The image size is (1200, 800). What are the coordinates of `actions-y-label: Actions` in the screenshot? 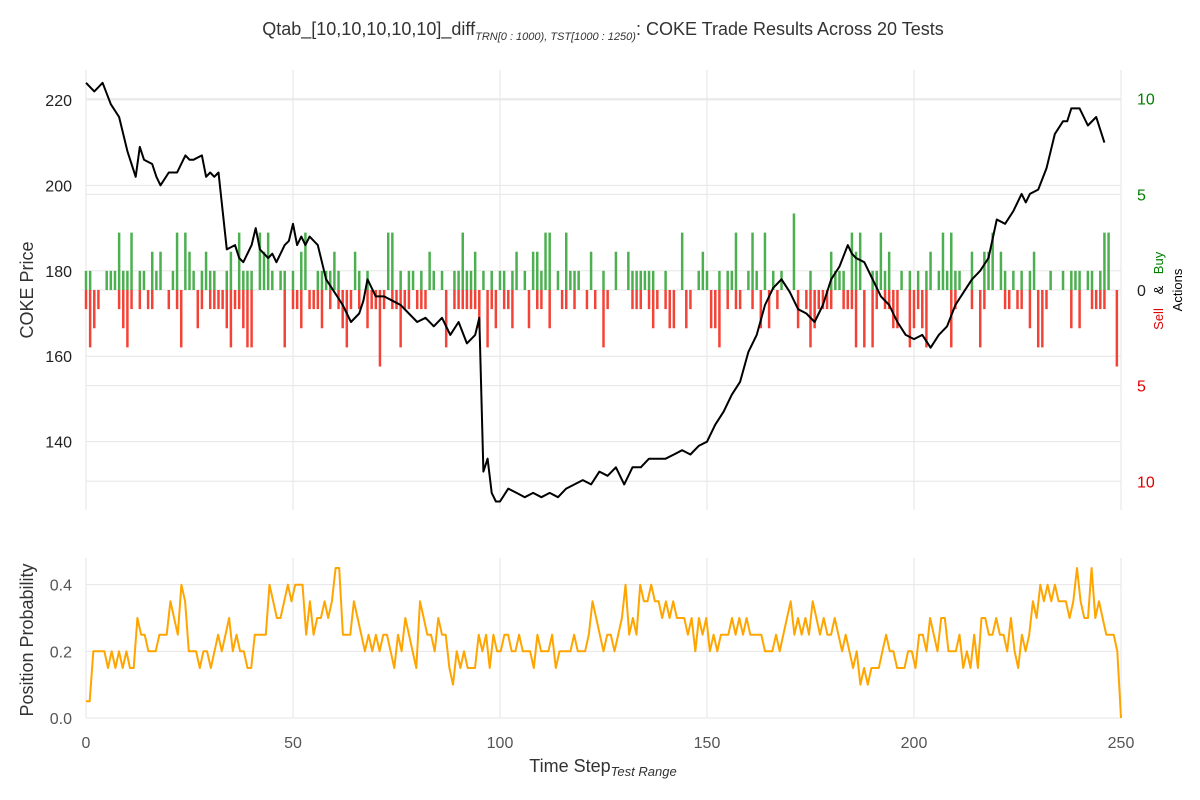 It's located at (1177, 289).